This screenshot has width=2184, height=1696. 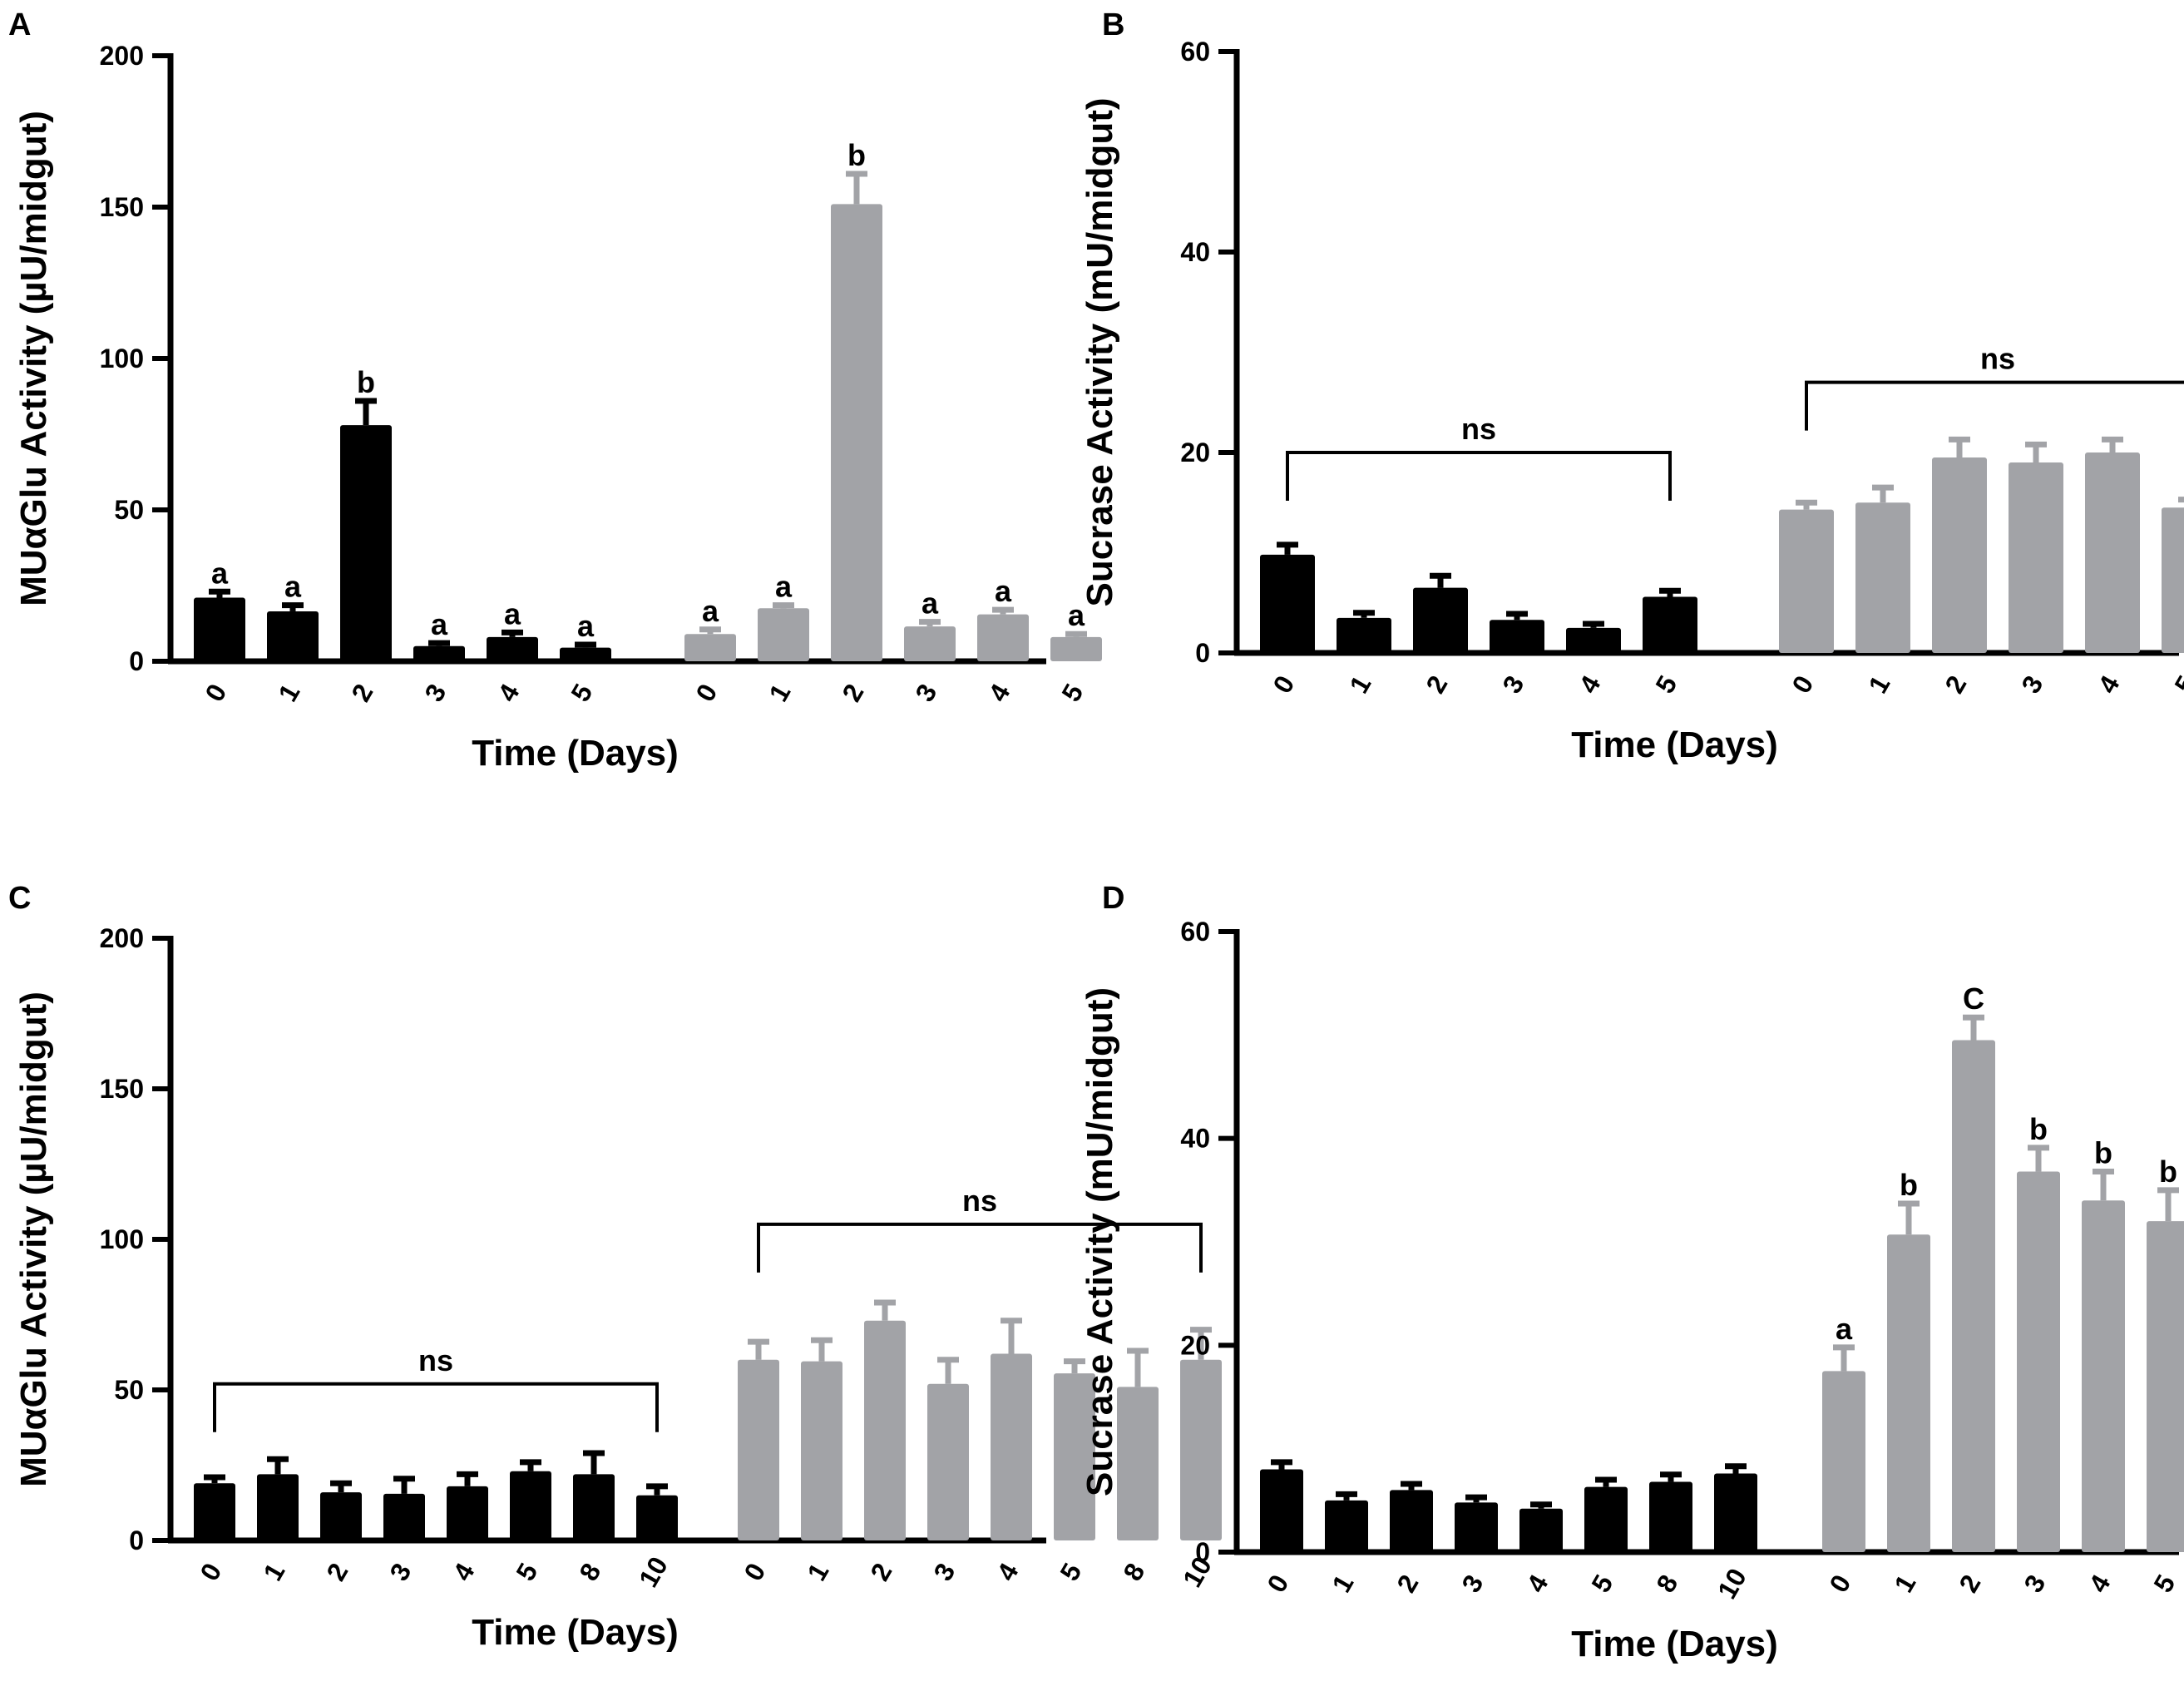 I want to click on y-axis-title: Sucrase Activity (mU/midgut), so click(x=1100, y=1241).